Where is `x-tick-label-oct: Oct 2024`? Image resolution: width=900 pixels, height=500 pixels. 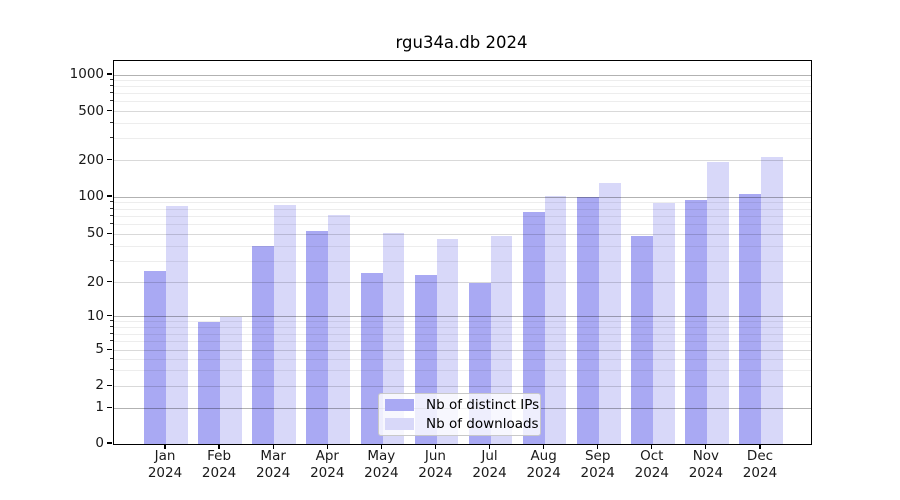
x-tick-label-oct: Oct 2024 is located at coordinates (652, 464).